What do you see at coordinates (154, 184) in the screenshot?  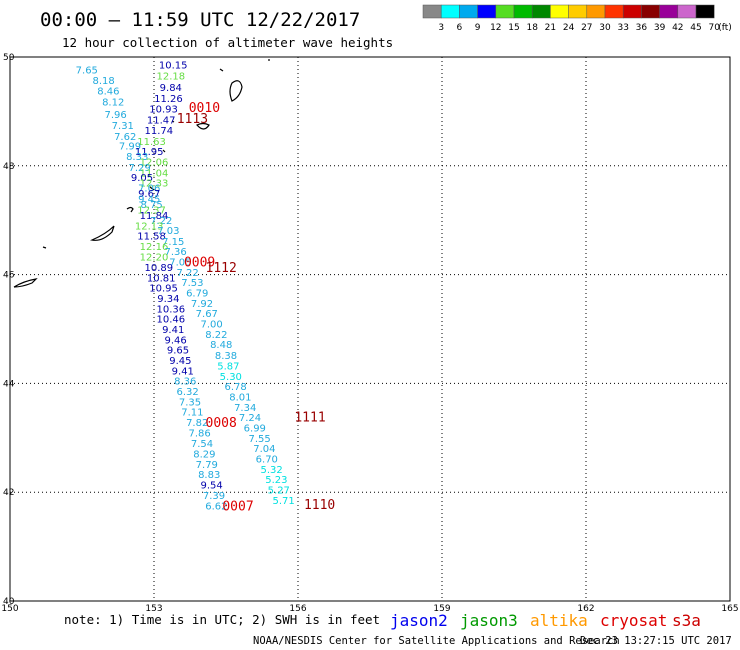 I see `wave-height-value: 12.33` at bounding box center [154, 184].